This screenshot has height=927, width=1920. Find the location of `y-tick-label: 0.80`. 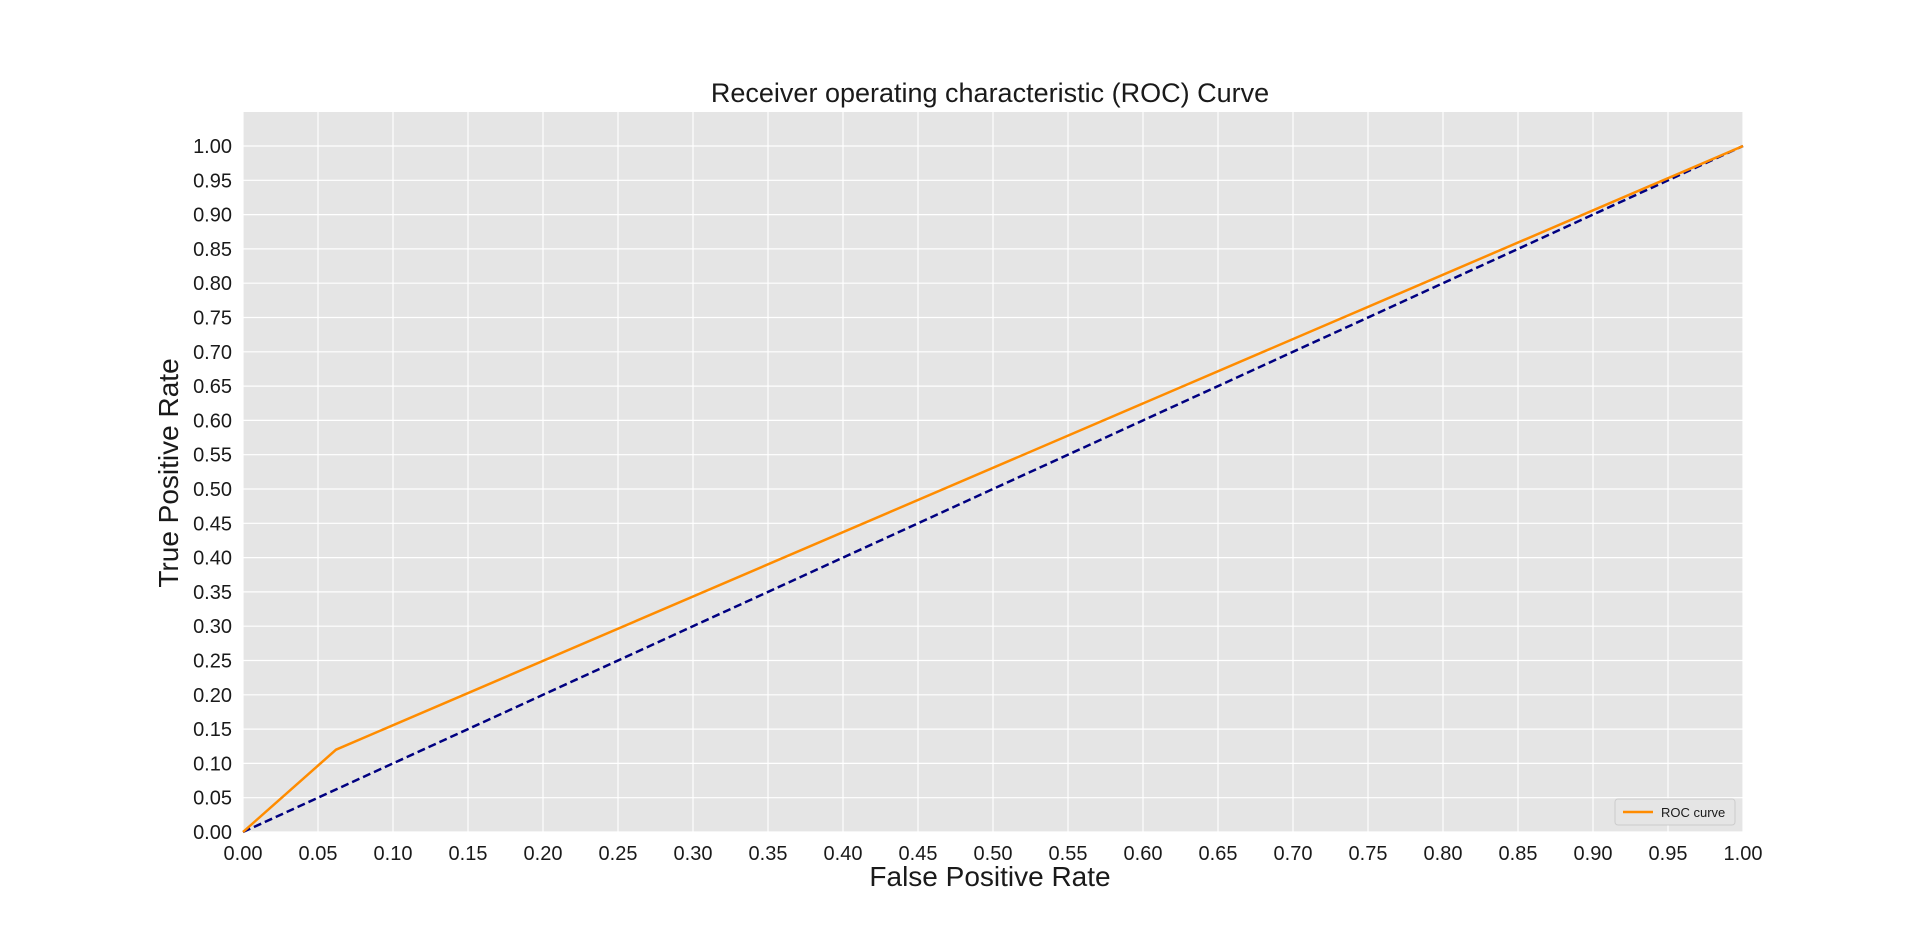

y-tick-label: 0.80 is located at coordinates (212, 284).